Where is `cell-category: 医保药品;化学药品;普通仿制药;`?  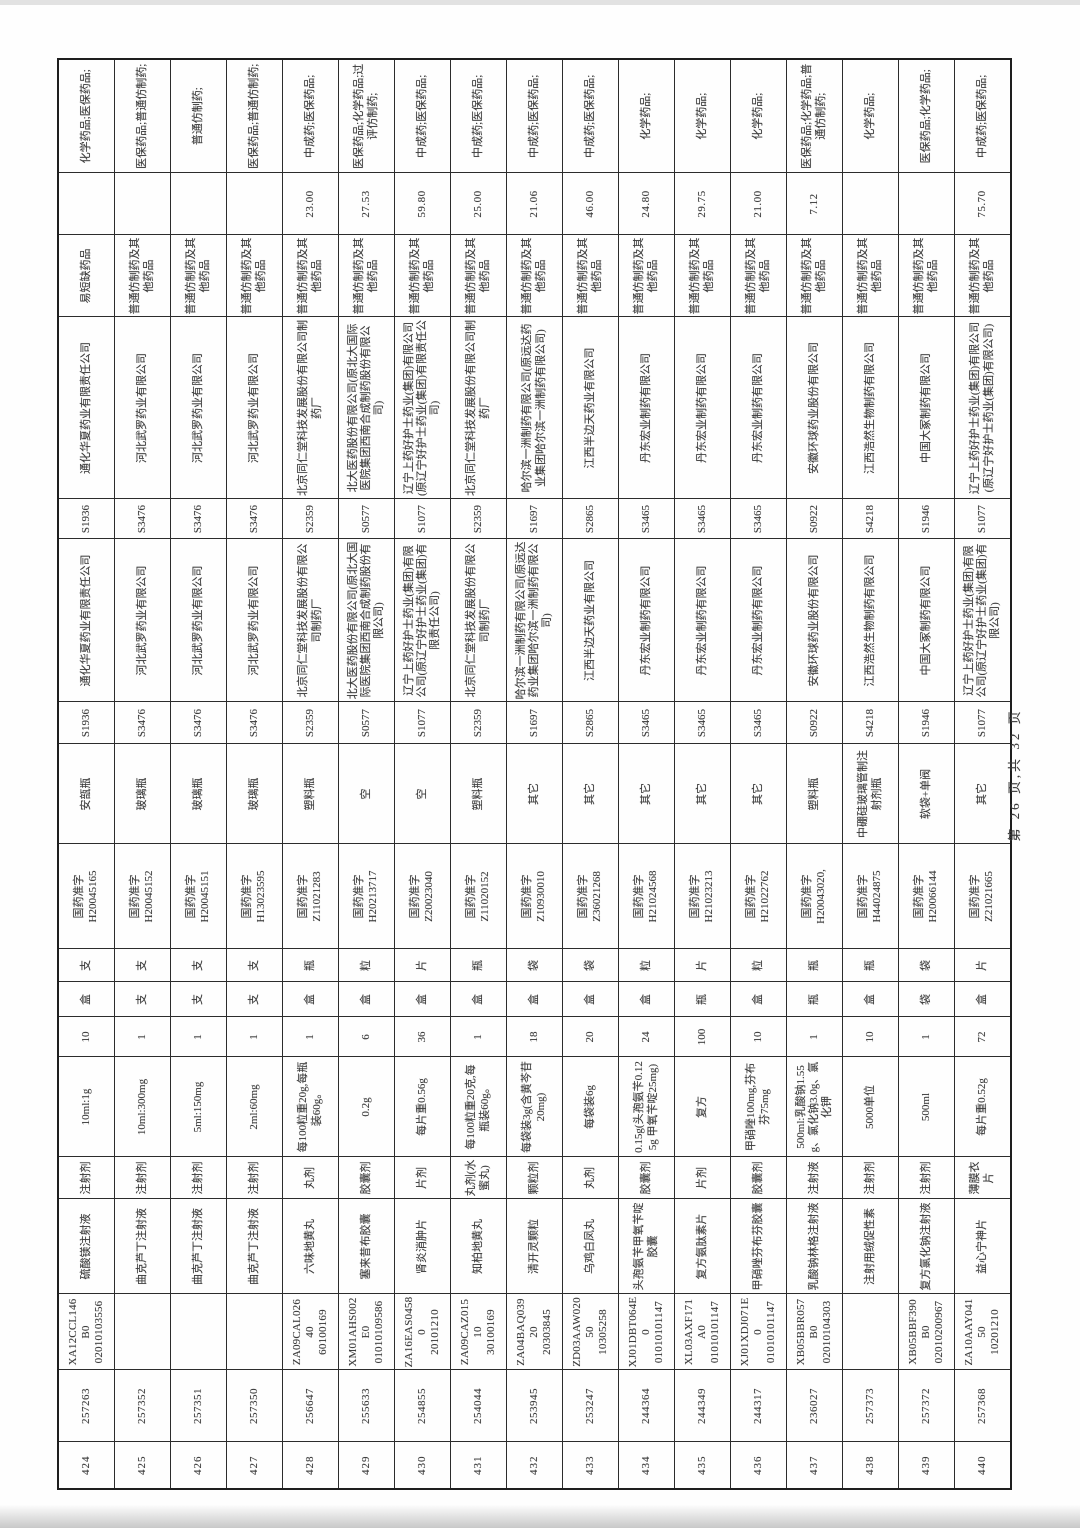 cell-category: 医保药品;化学药品;普通仿制药; is located at coordinates (814, 116).